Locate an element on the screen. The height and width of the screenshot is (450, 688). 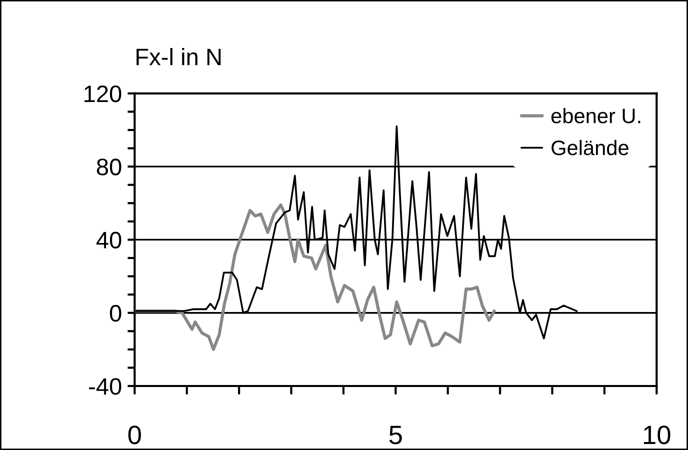
y-tick-label: -40 is located at coordinates (105, 386).